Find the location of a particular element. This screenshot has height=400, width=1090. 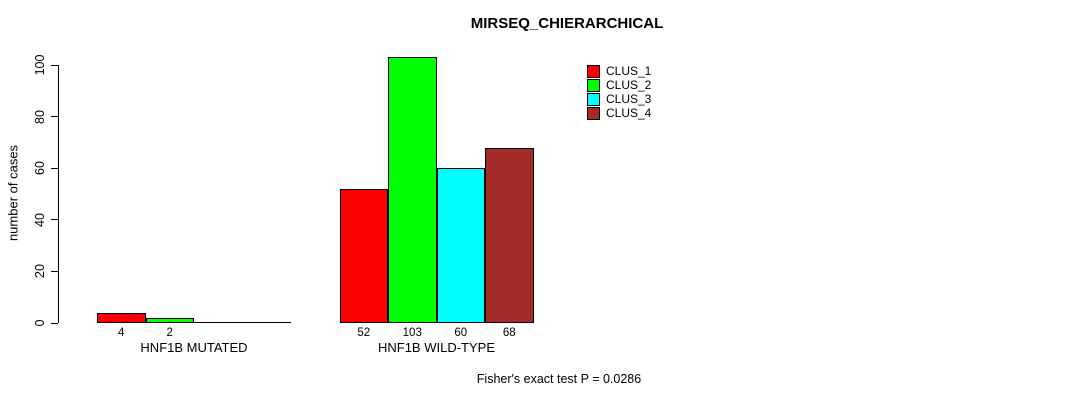

legend-item: CLUS_3 is located at coordinates (619, 99).